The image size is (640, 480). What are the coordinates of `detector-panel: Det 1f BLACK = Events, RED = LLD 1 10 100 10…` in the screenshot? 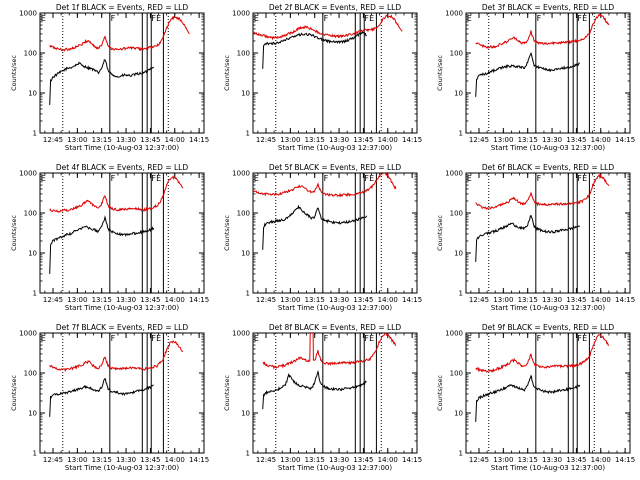 It's located at (109, 77).